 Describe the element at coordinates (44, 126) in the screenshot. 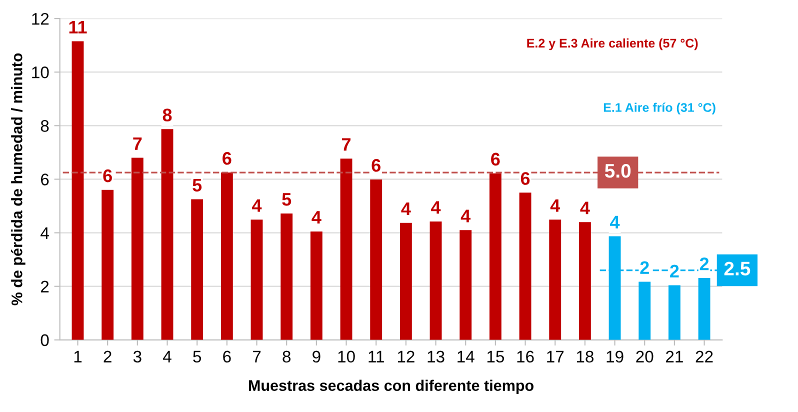

I see `y-tick-label: 8` at that location.